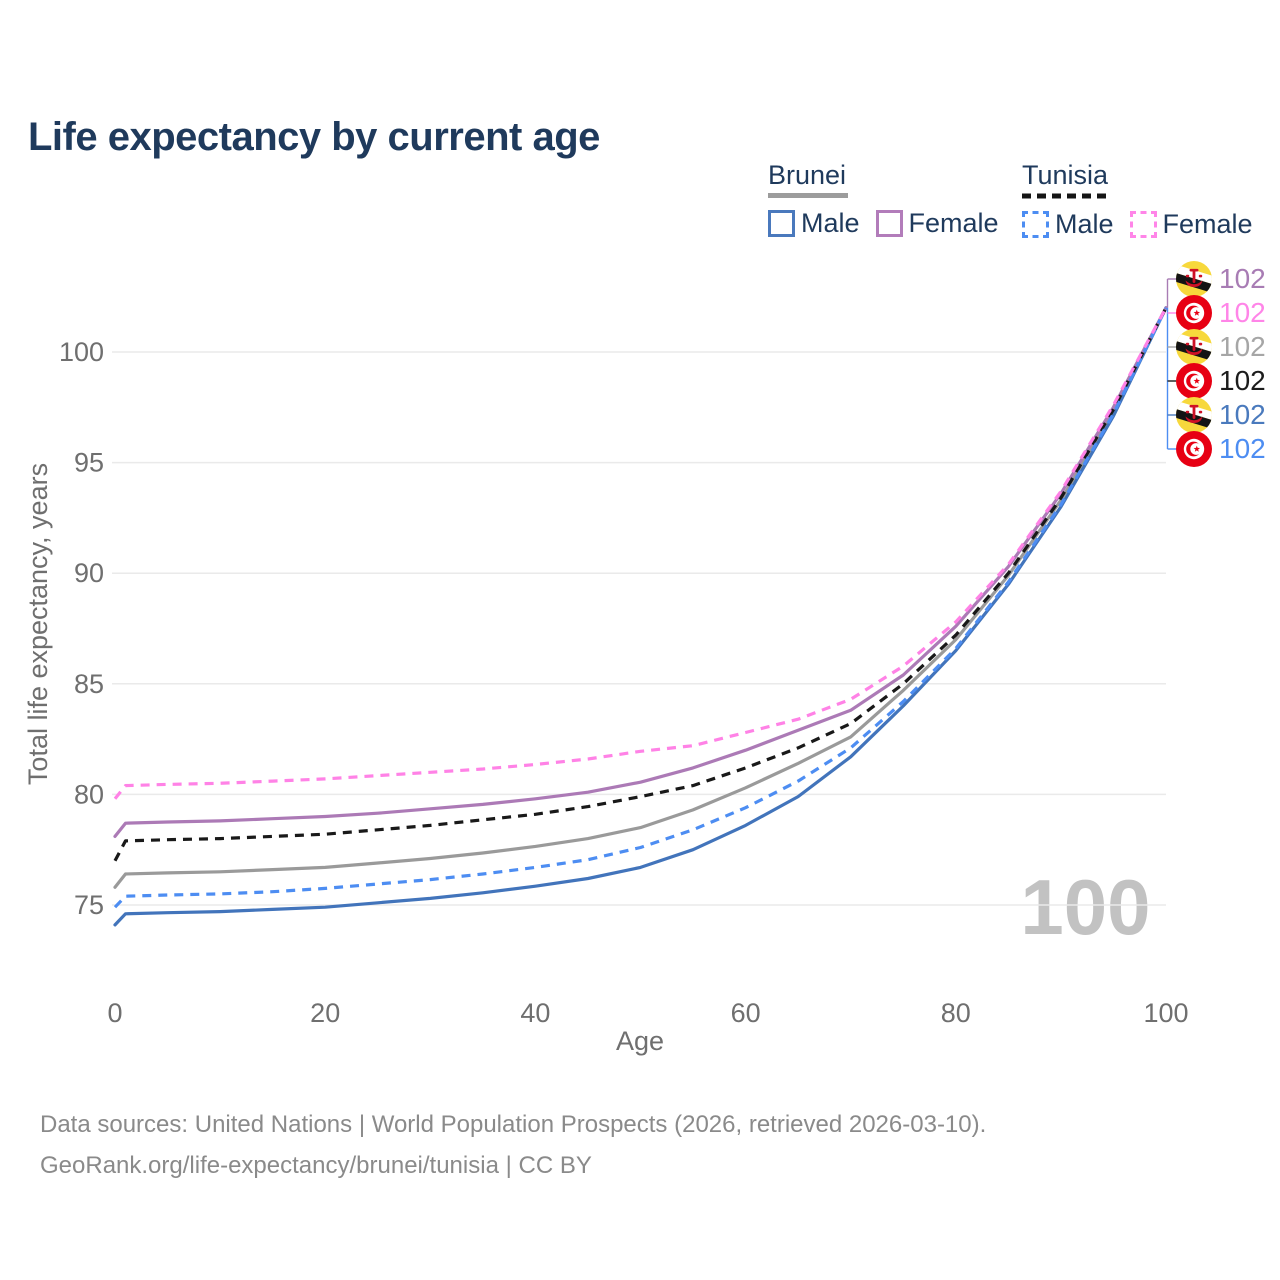 The width and height of the screenshot is (1280, 1280). What do you see at coordinates (956, 1013) in the screenshot?
I see `x-tick-label-80: 80` at bounding box center [956, 1013].